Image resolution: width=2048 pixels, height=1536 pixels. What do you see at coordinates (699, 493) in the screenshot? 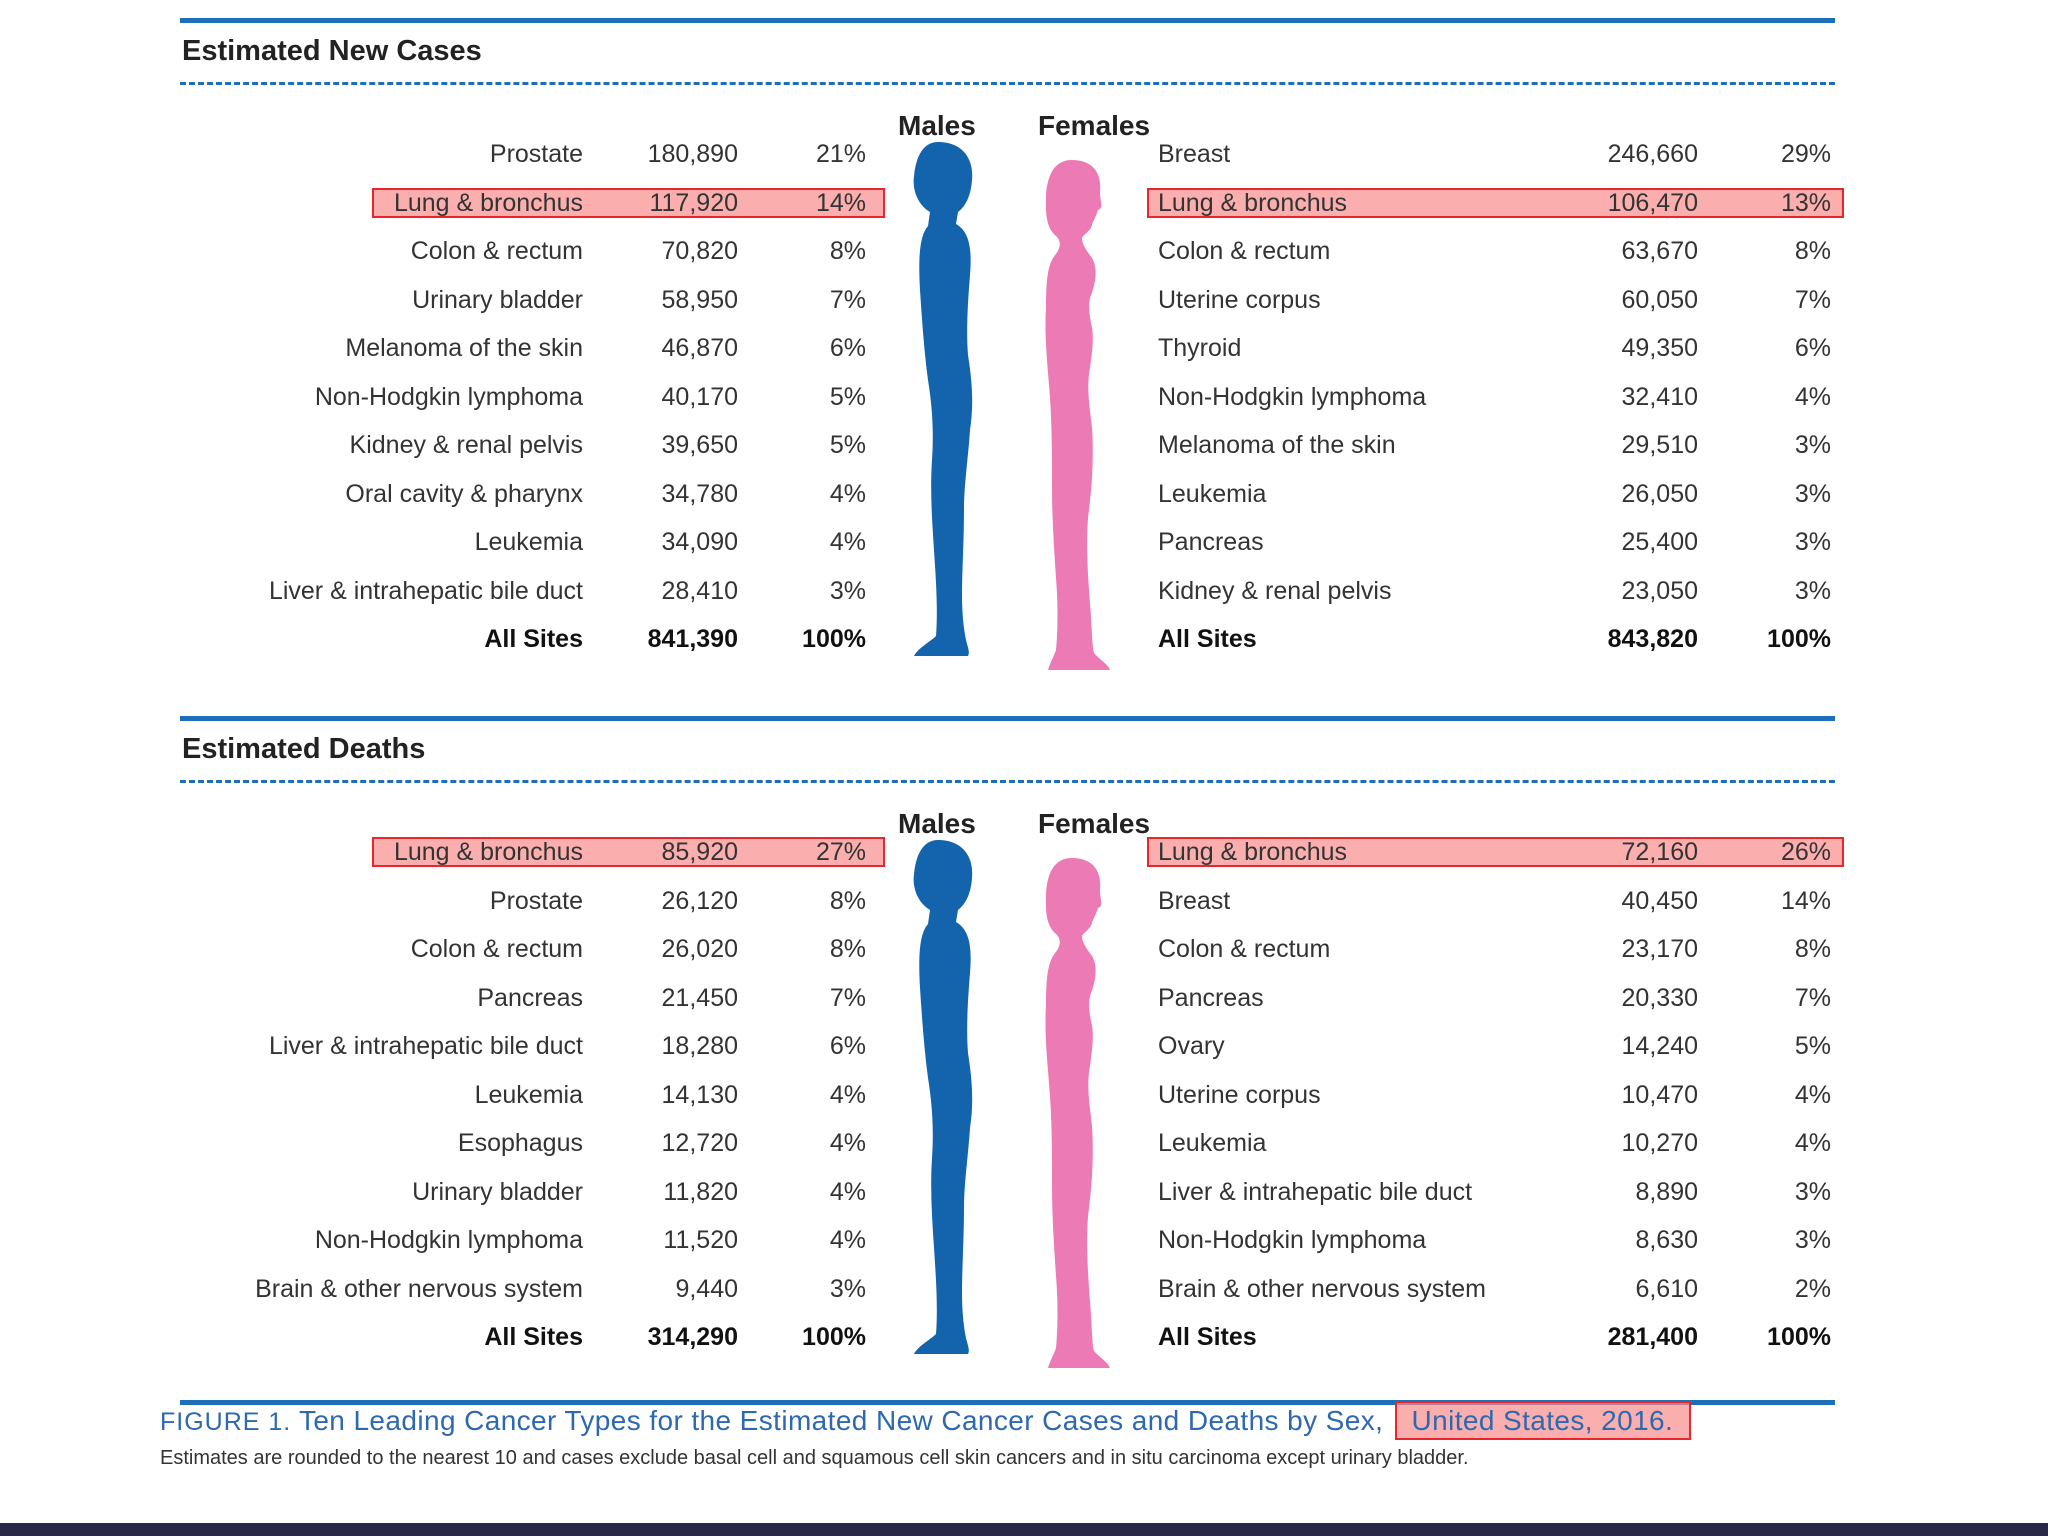
I see `case-value: 34,780` at bounding box center [699, 493].